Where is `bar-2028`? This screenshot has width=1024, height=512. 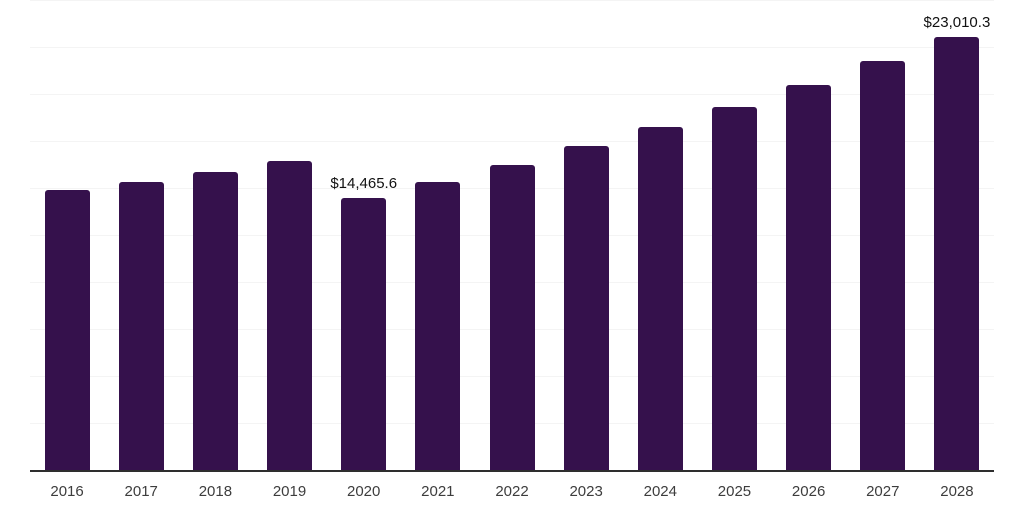 bar-2028 is located at coordinates (957, 253).